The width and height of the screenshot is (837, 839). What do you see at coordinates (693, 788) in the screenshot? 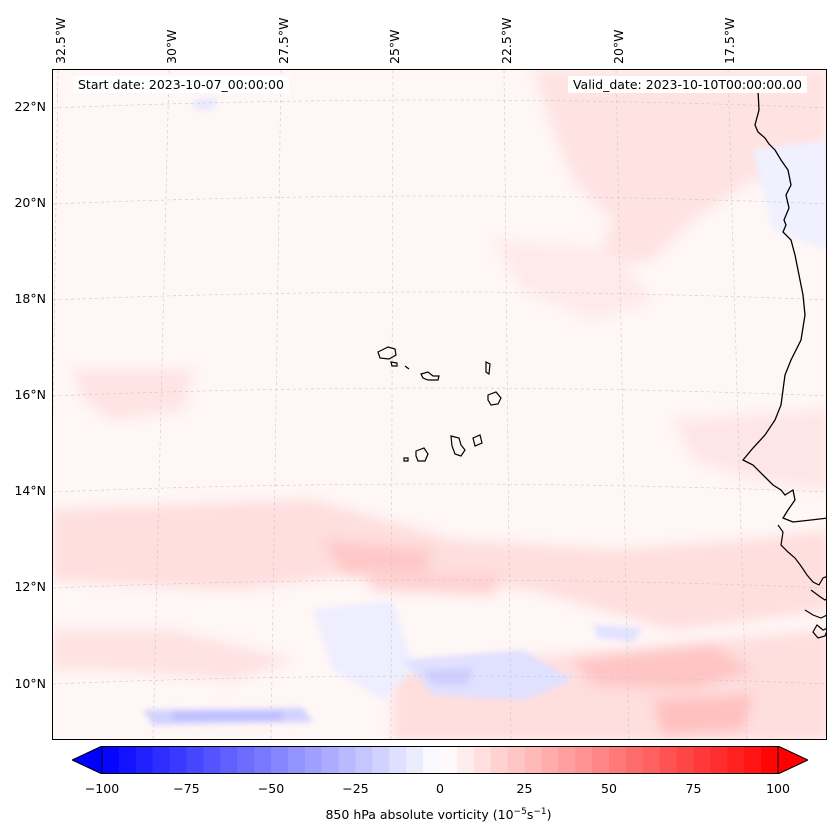
I see `colorbar-tick-7: 75` at bounding box center [693, 788].